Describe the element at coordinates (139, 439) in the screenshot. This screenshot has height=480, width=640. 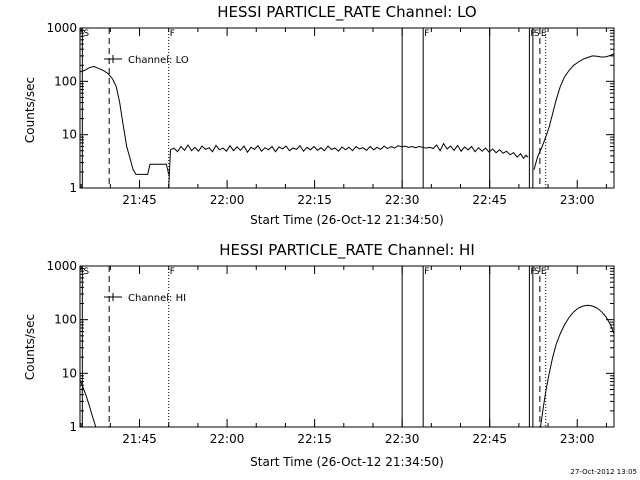
I see `x-tick-label-hi: 21:45` at that location.